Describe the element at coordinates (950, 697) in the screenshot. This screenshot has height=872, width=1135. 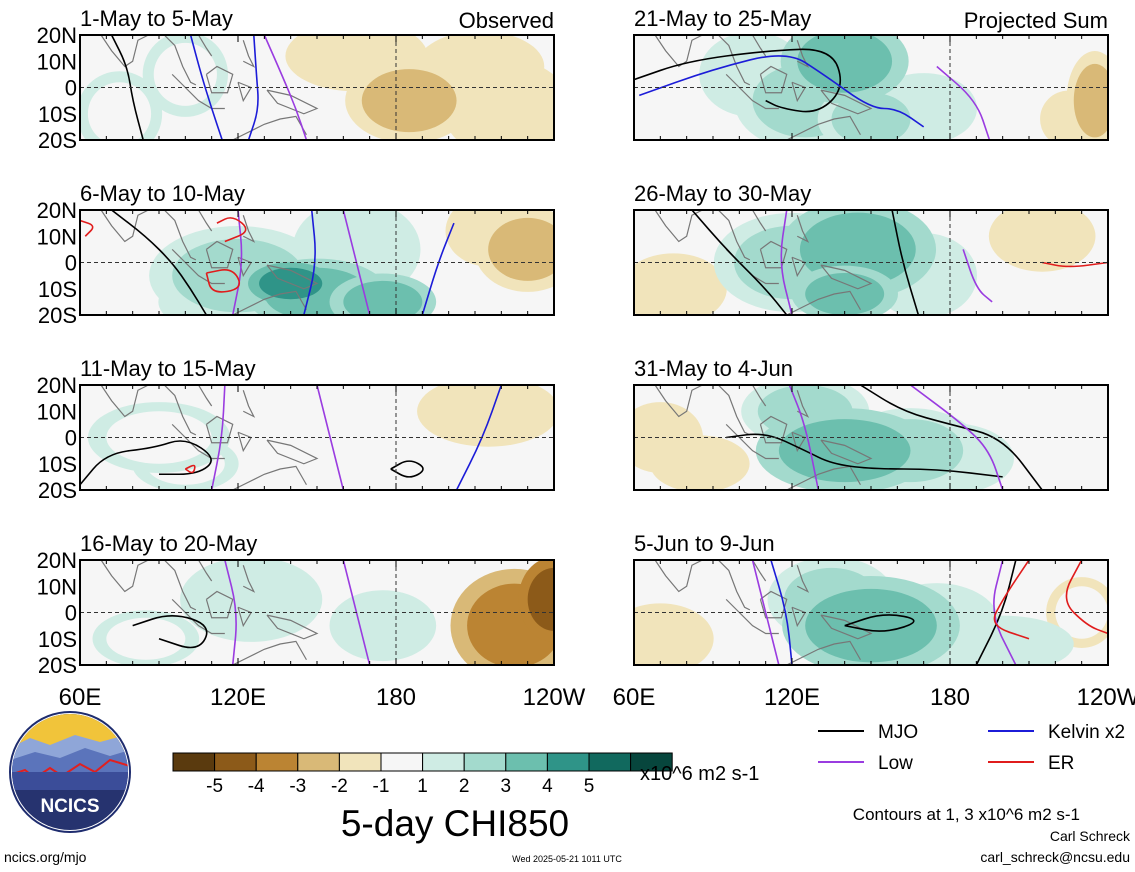
I see `lon-tick-label: 180` at that location.